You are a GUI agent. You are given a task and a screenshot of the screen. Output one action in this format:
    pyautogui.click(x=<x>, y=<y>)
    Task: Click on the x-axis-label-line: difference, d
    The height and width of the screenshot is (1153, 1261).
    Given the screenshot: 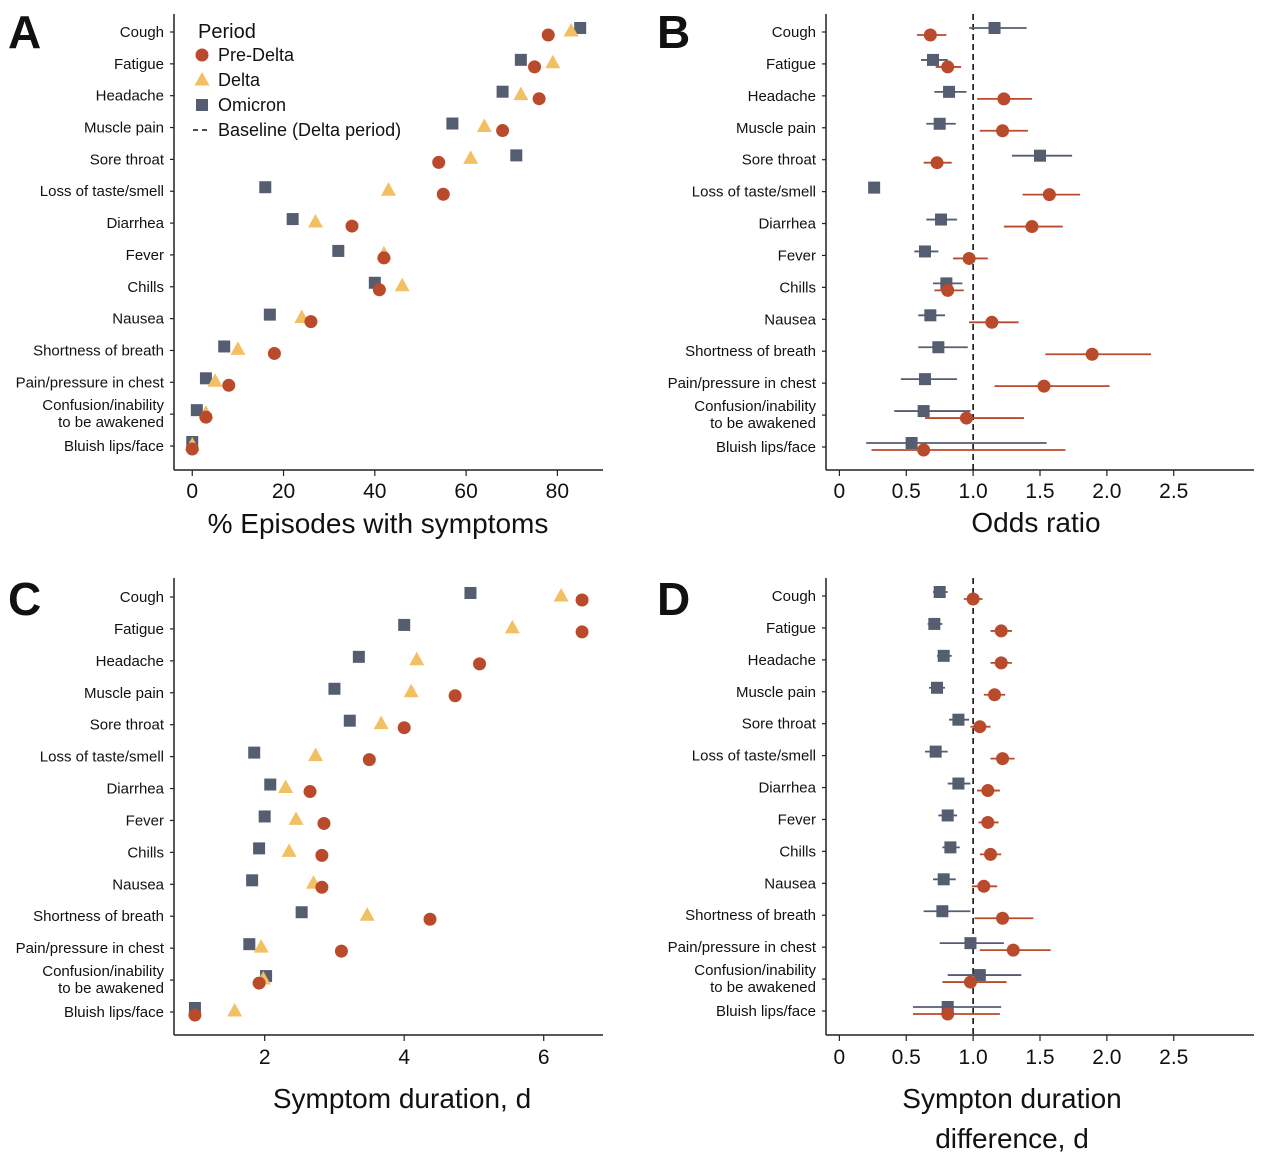 What is the action you would take?
    pyautogui.click(x=1012, y=1138)
    